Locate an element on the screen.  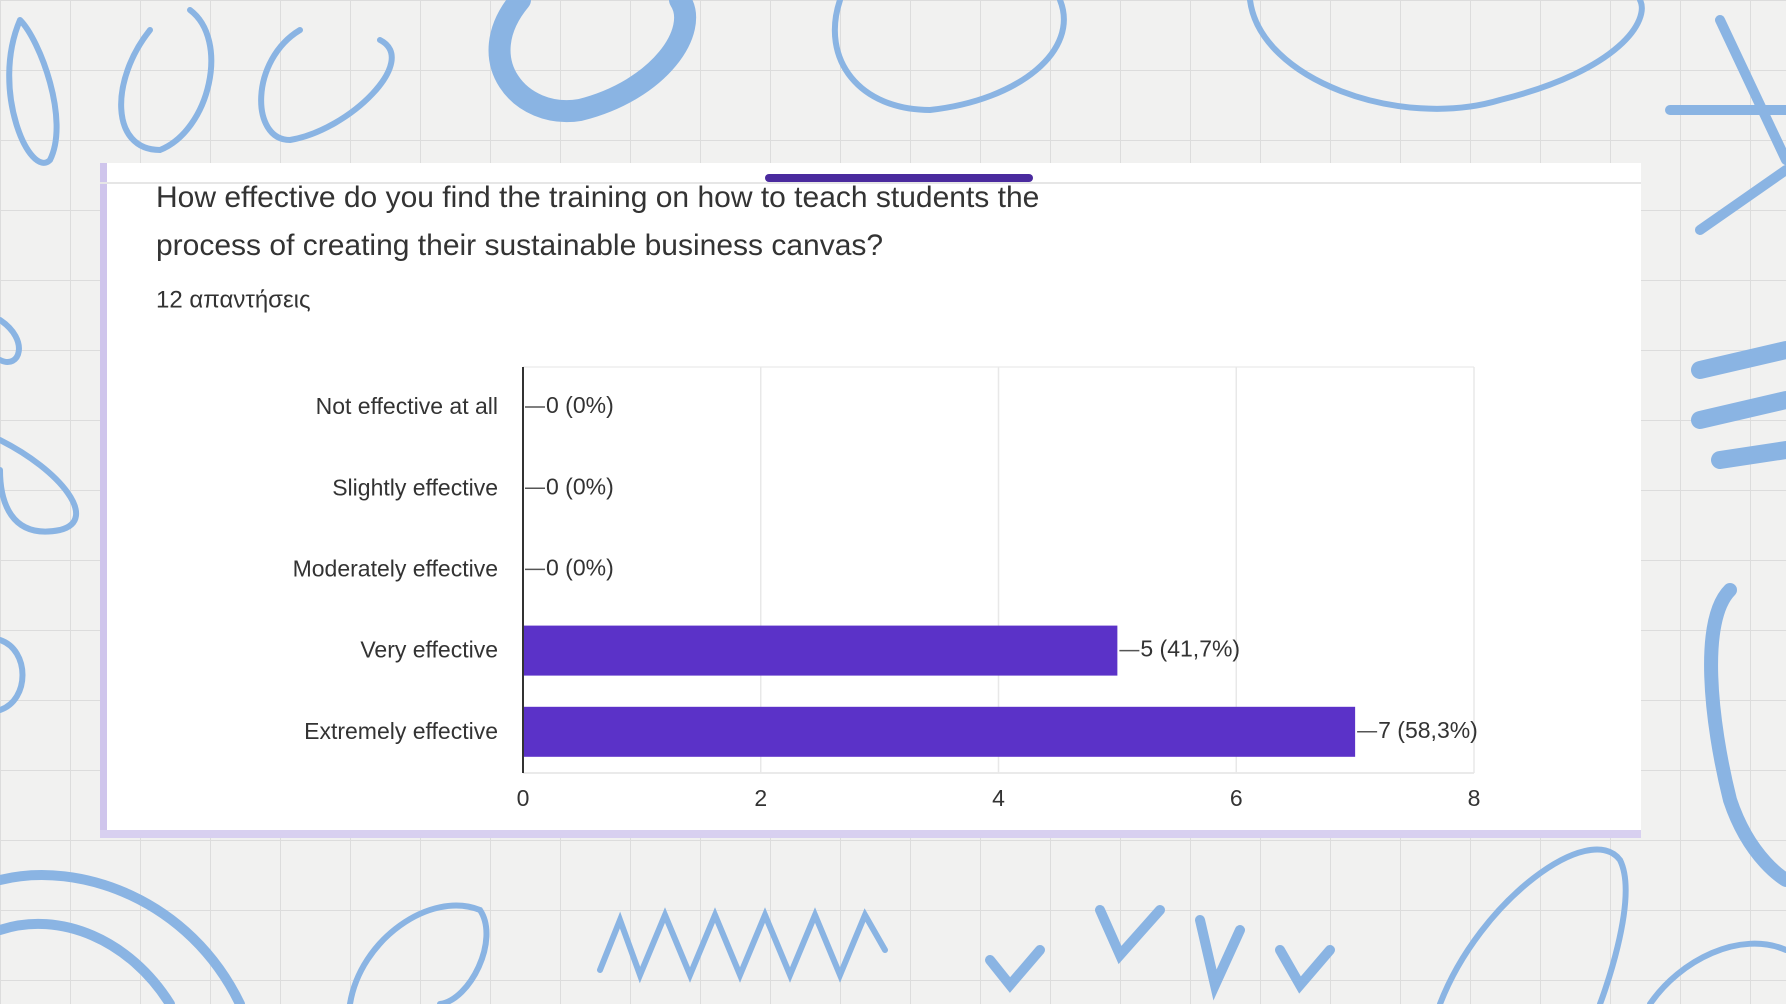
x-tick-label: 4 is located at coordinates (998, 798).